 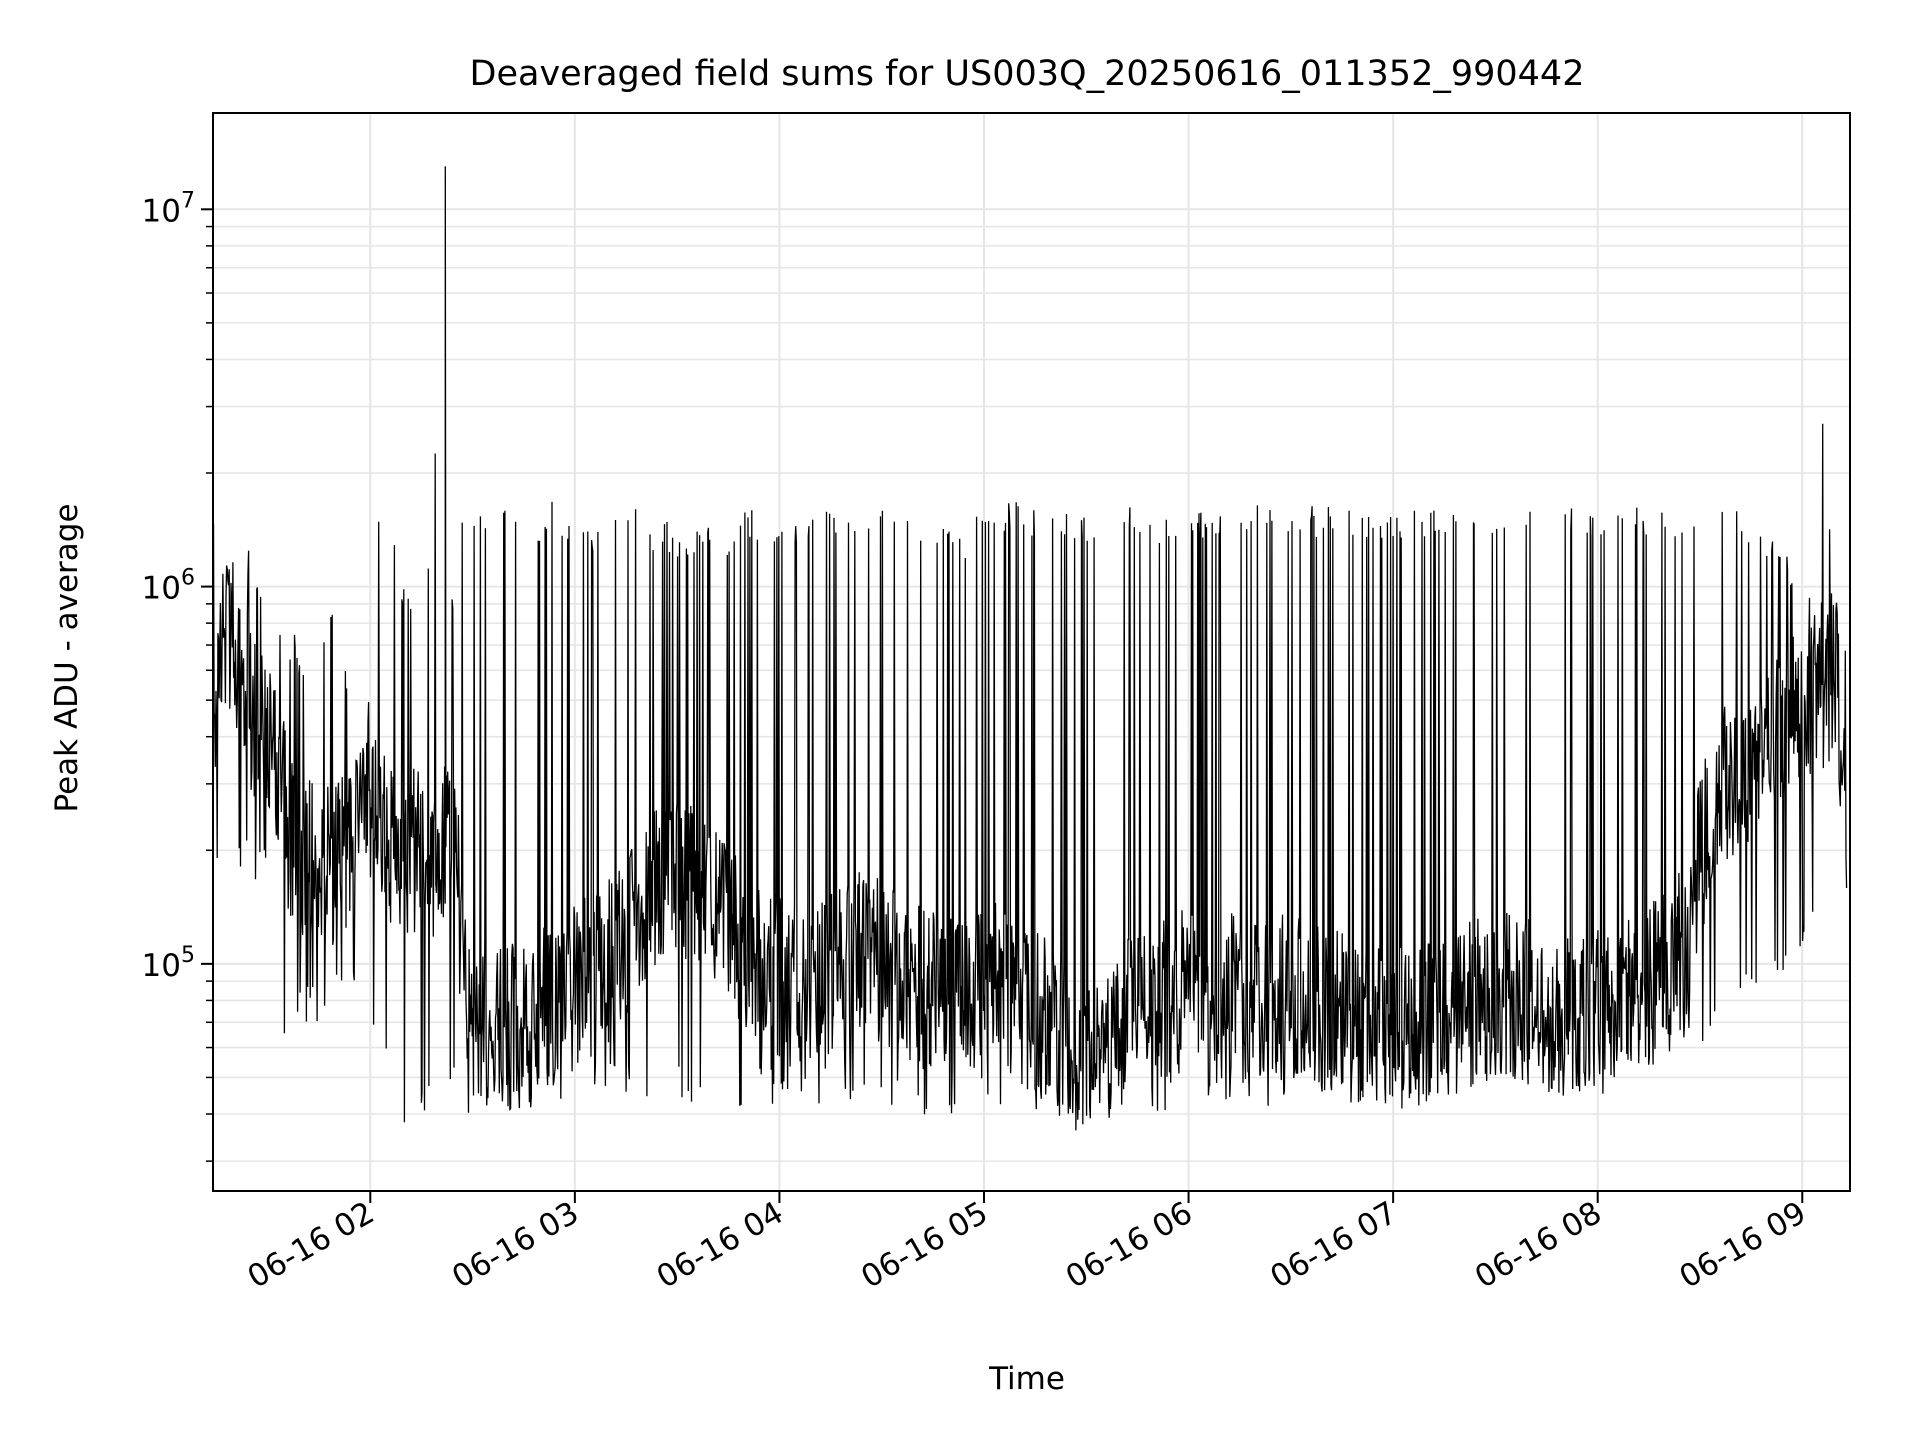 I want to click on y-axis: 10⁵ 10⁶ 10⁷, so click(x=177, y=675).